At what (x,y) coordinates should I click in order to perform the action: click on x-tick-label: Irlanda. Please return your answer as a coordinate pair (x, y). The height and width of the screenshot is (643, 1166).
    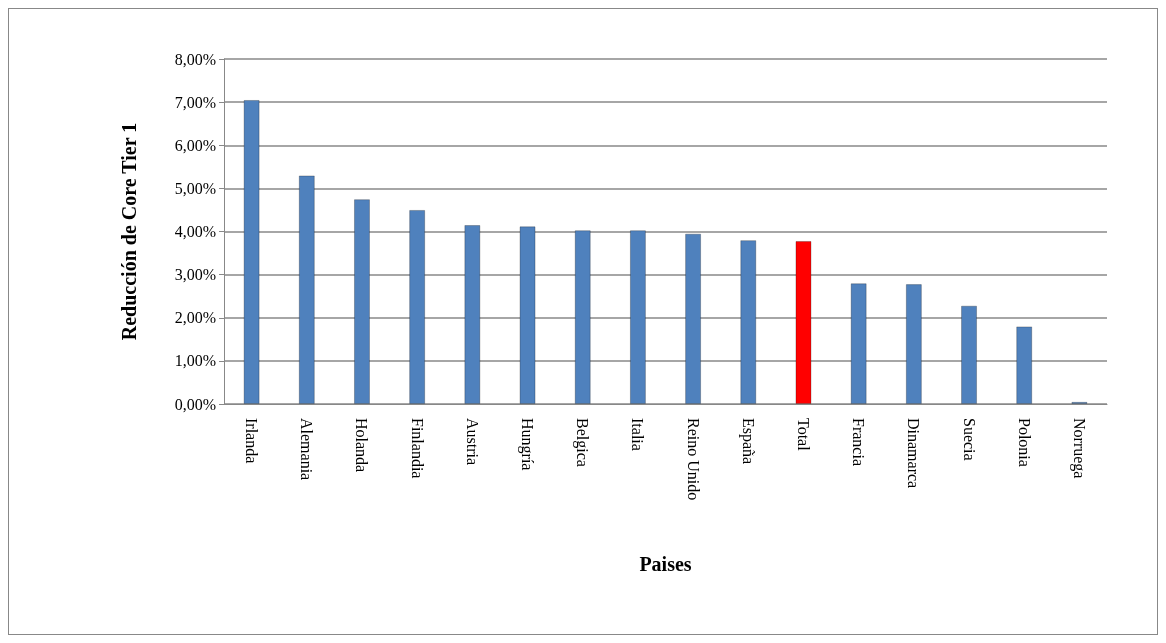
    Looking at the image, I should click on (252, 441).